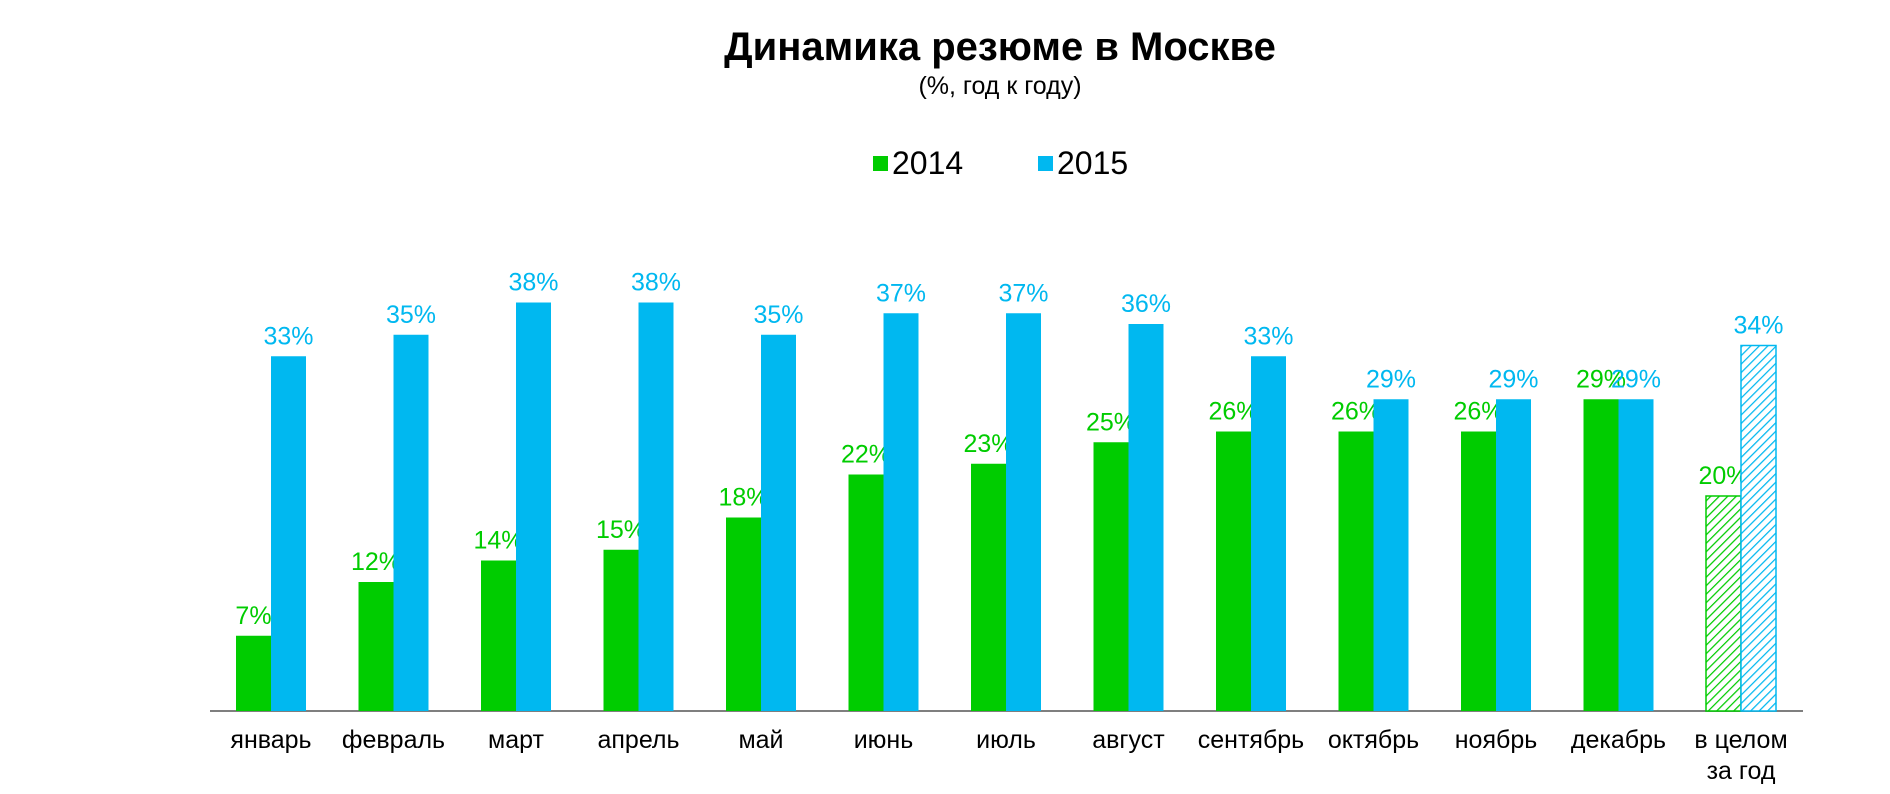 The width and height of the screenshot is (1890, 794). I want to click on category-label-0: январь, so click(270, 740).